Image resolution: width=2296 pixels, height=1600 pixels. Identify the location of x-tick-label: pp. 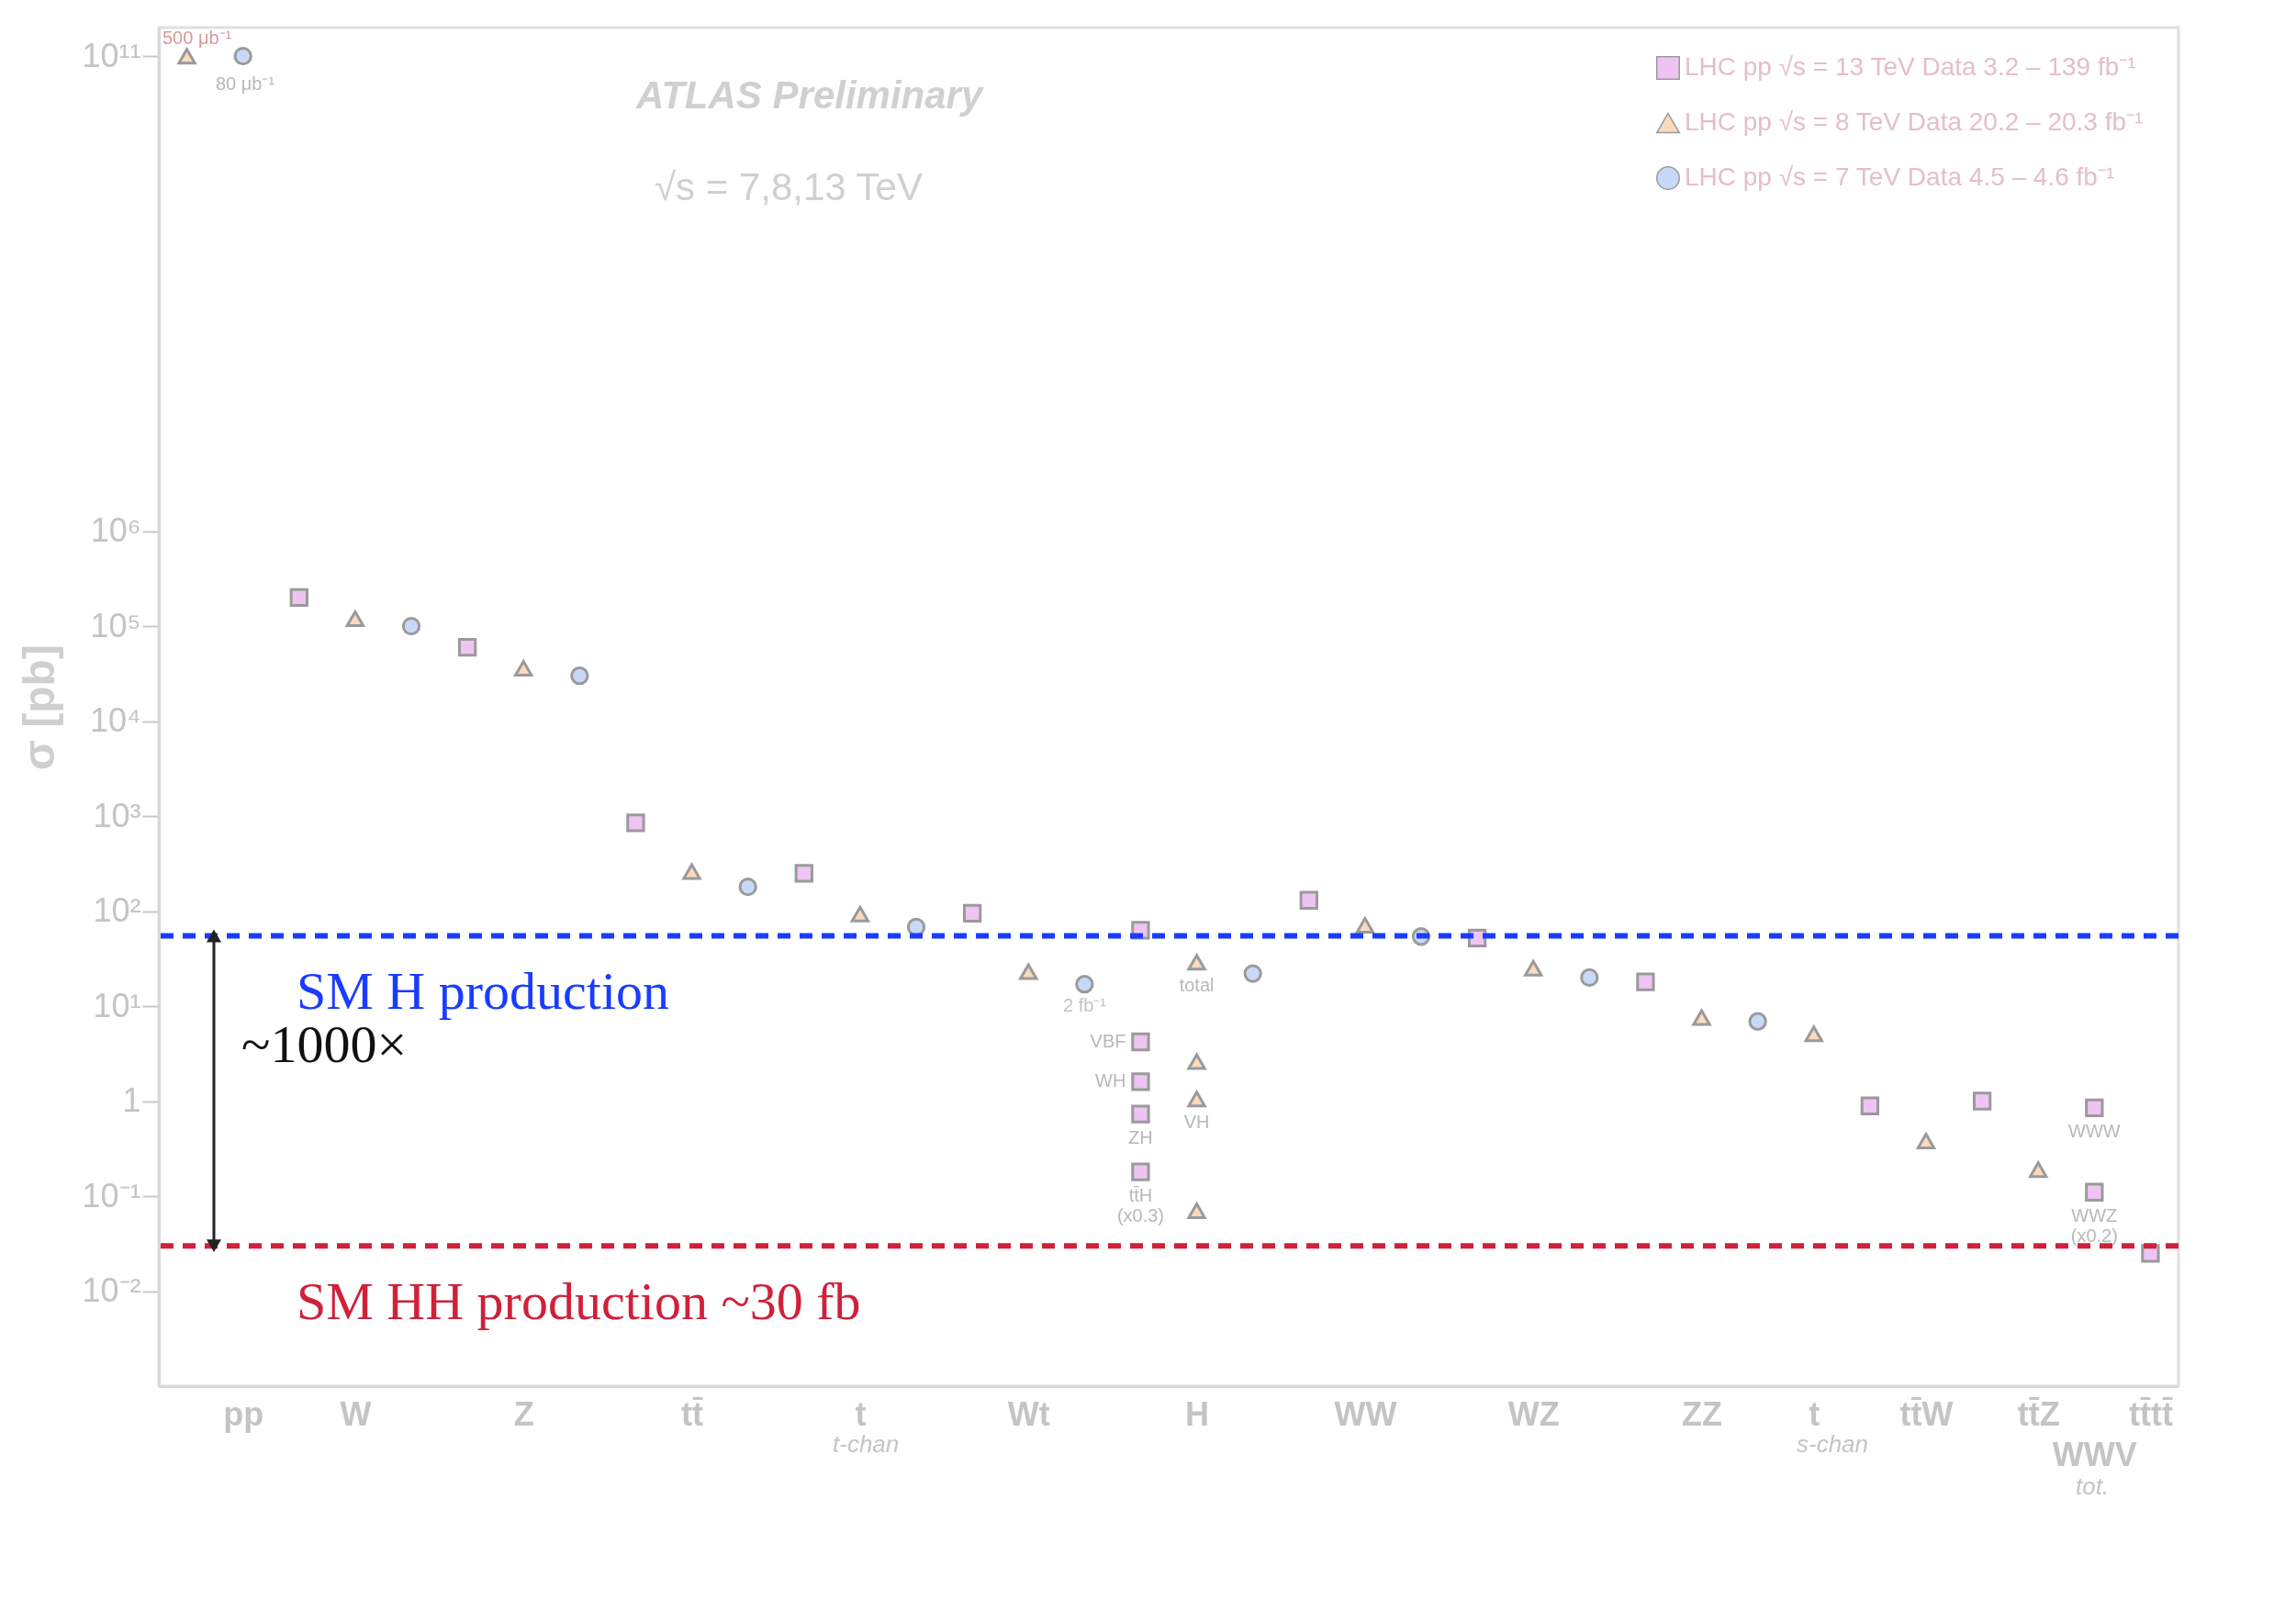
(243, 1413).